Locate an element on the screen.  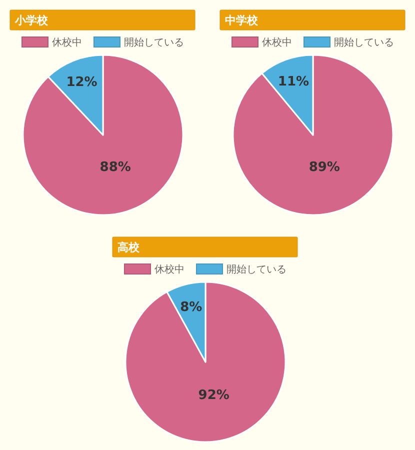
chart-title: 小学校 is located at coordinates (31, 20).